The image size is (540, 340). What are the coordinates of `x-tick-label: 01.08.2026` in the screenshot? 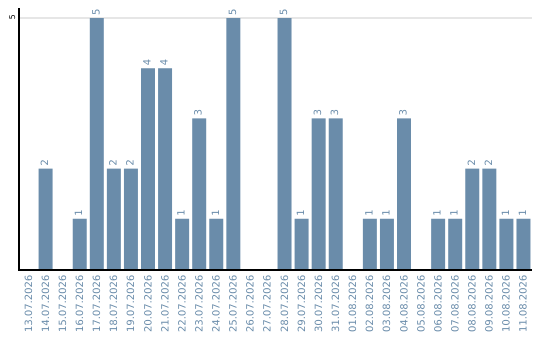 It's located at (354, 303).